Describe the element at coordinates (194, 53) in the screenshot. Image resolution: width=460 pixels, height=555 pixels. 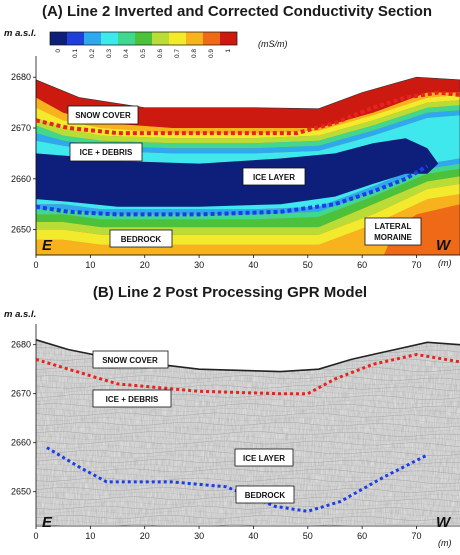
I see `colorbar-tick: 0.8` at that location.